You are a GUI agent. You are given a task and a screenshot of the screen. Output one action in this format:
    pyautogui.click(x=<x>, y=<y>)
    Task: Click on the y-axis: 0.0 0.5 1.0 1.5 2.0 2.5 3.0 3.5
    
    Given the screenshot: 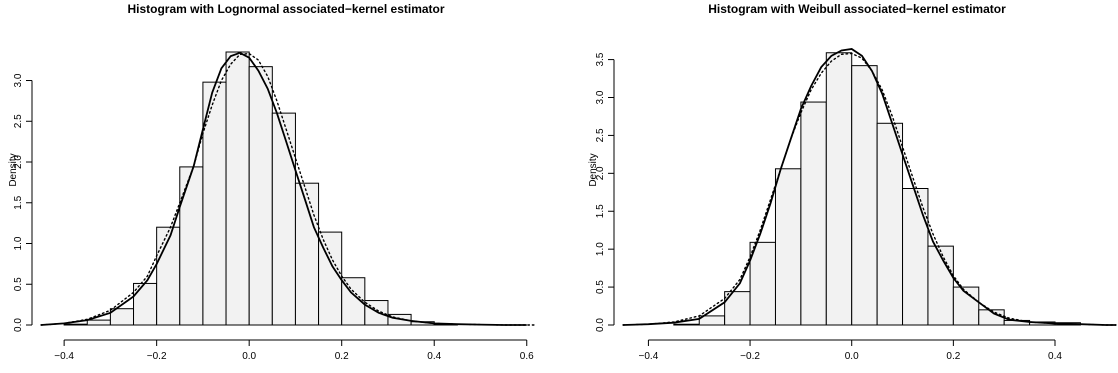 What is the action you would take?
    pyautogui.click(x=605, y=192)
    